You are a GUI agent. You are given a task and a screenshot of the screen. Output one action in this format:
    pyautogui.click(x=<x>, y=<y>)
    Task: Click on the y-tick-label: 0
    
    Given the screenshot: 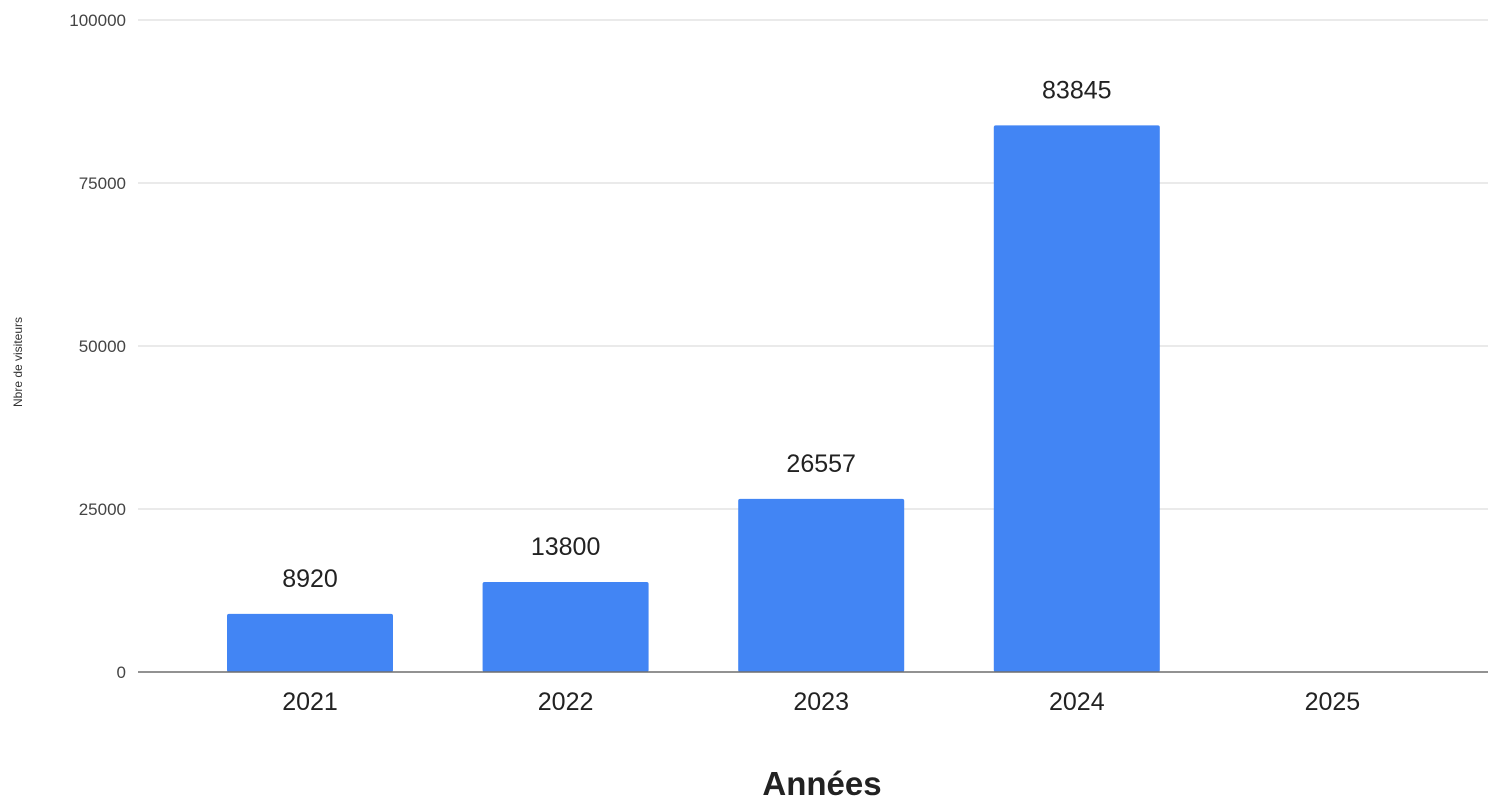 What is the action you would take?
    pyautogui.click(x=121, y=672)
    